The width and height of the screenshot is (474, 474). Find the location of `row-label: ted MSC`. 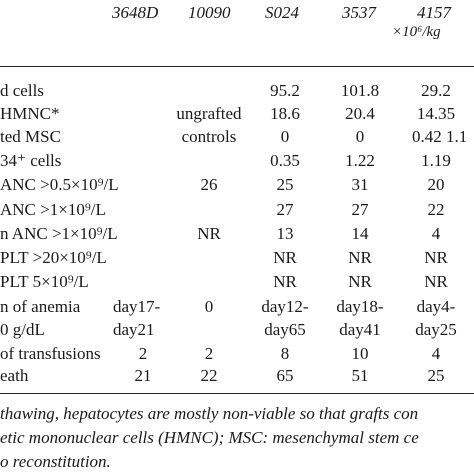

row-label: ted MSC is located at coordinates (30, 136).